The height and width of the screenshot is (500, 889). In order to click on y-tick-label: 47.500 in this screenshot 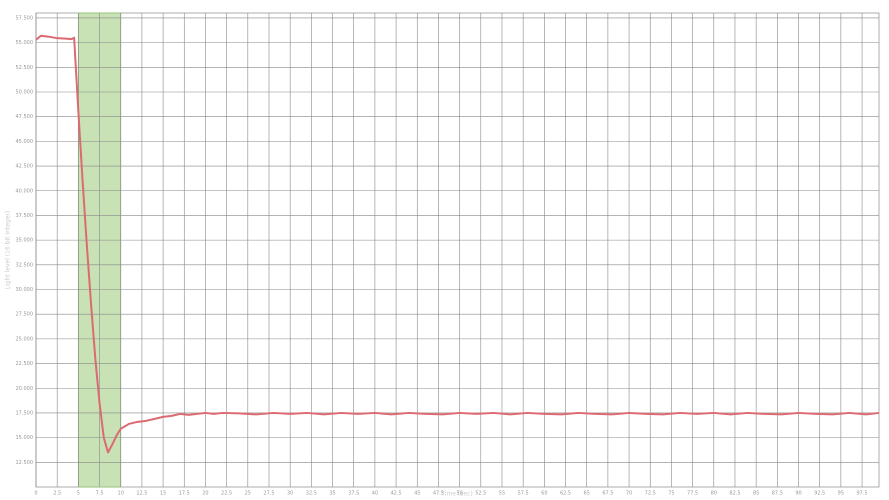, I will do `click(25, 117)`.